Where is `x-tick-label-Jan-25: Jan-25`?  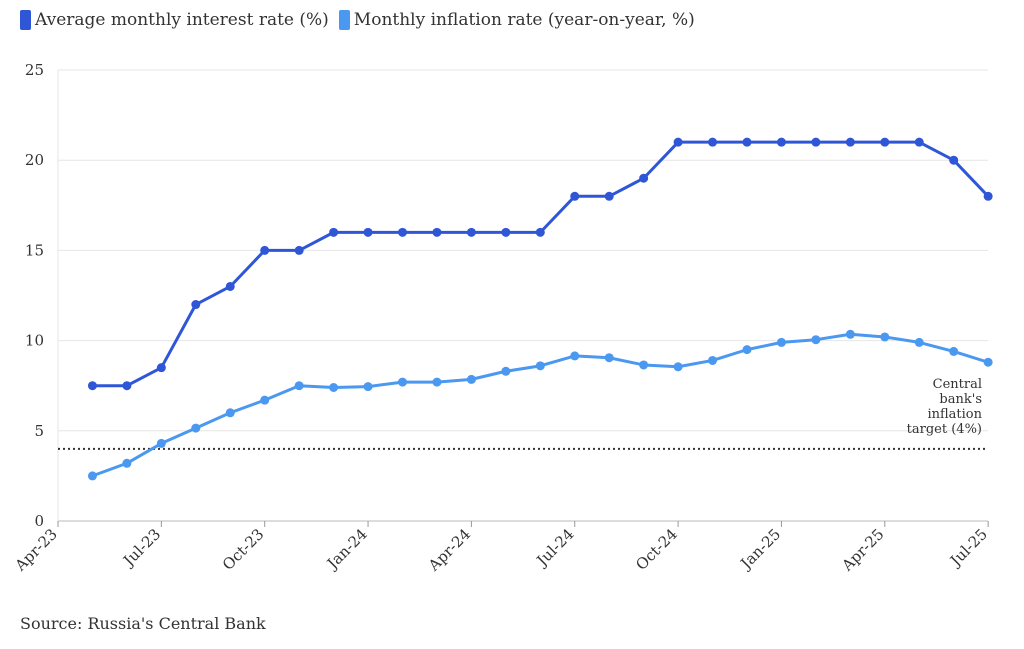
x-tick-label-Jan-25: Jan-25 is located at coordinates (760, 549).